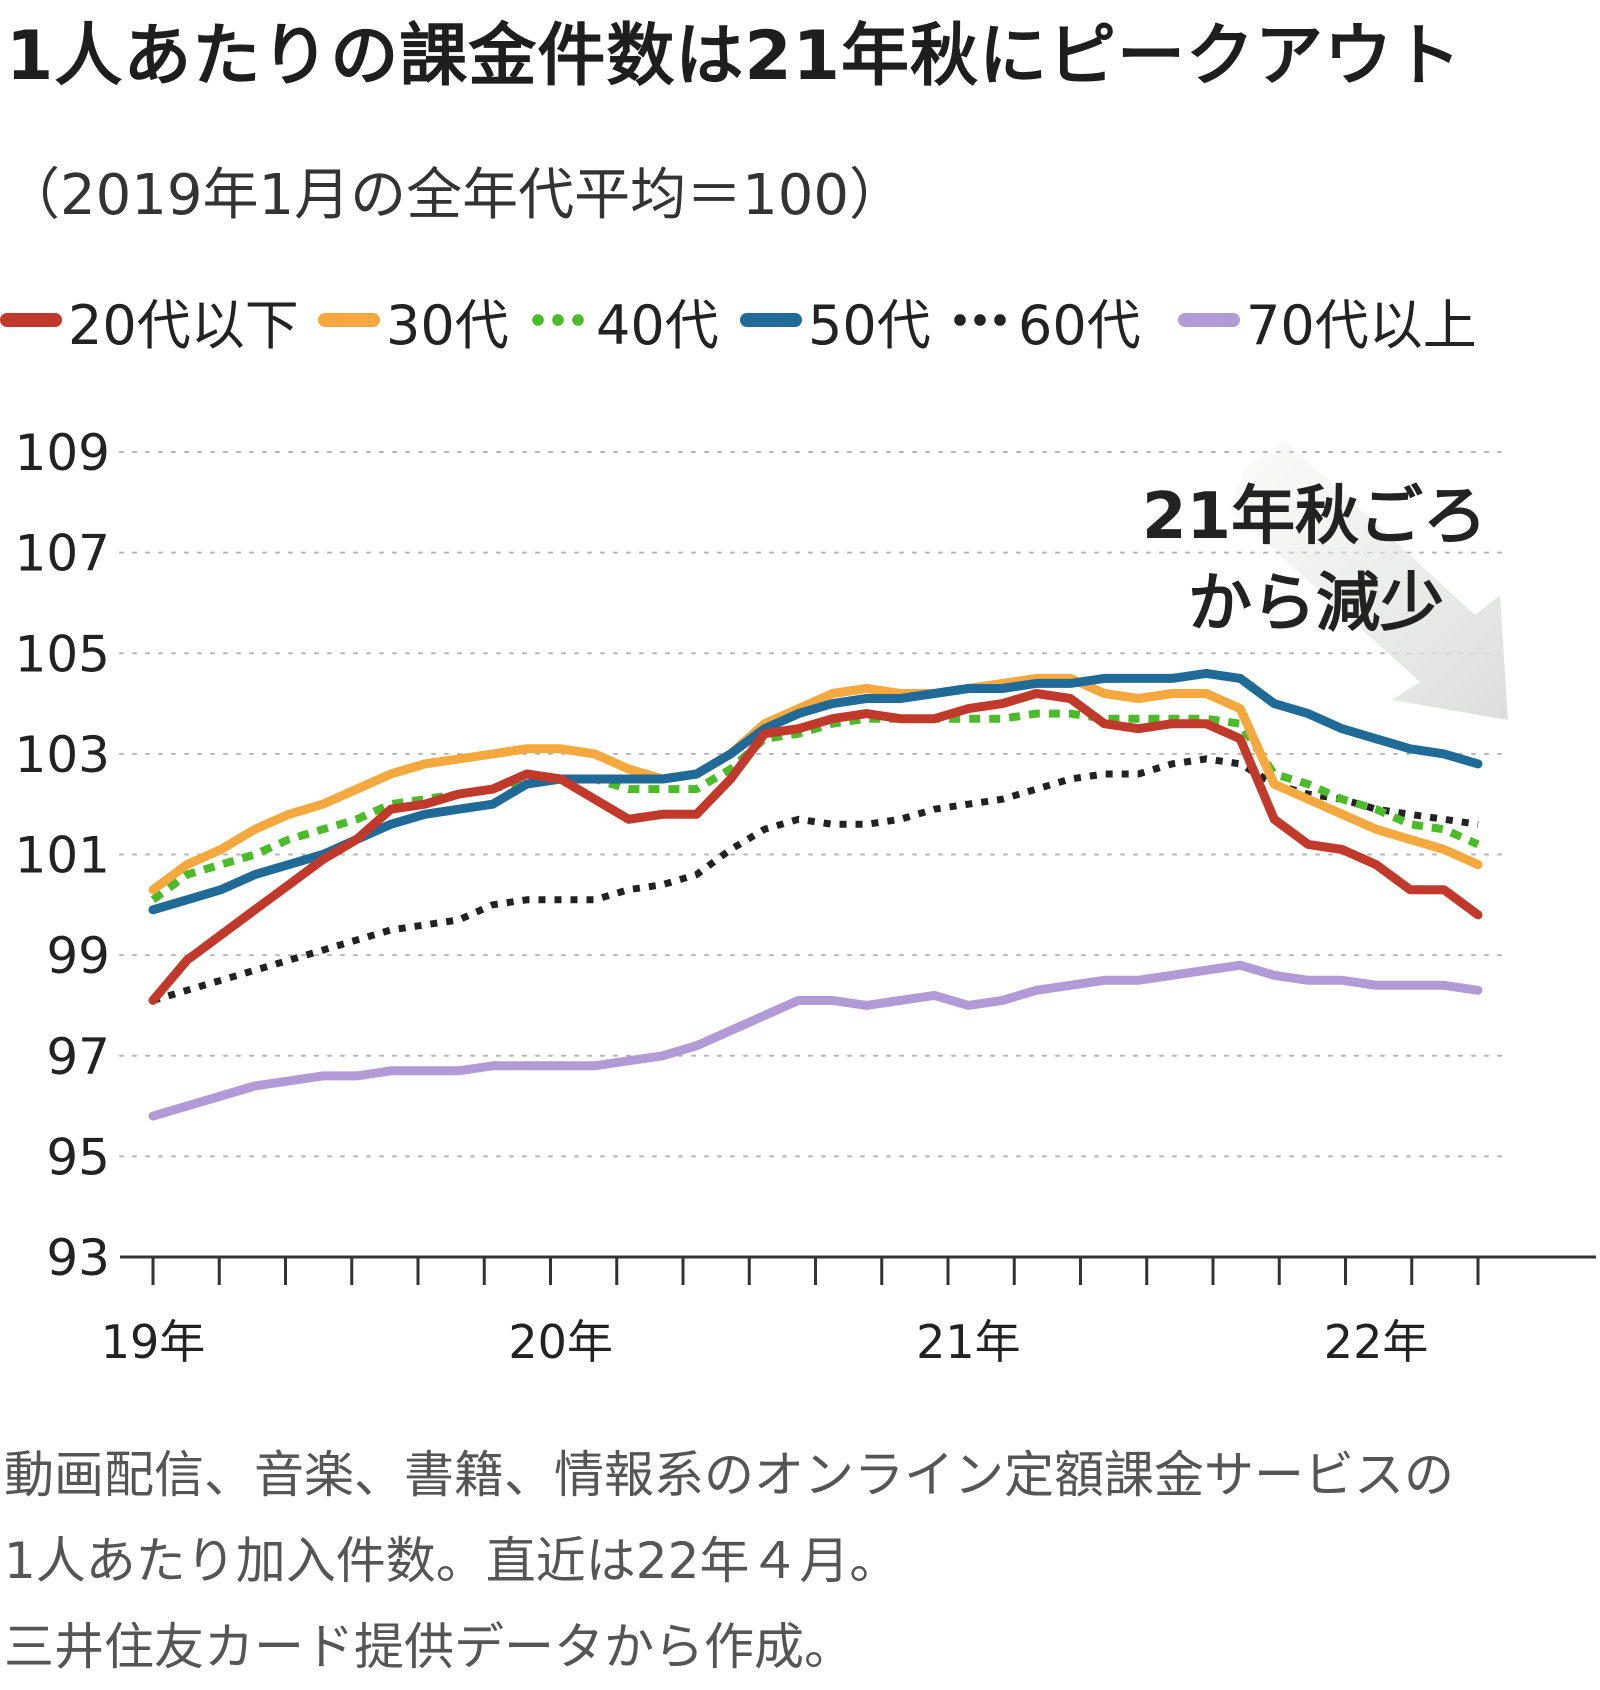  I want to click on y-axis-tick-labels: 93 95 97 99 101 103 105 107 109, so click(62, 855).